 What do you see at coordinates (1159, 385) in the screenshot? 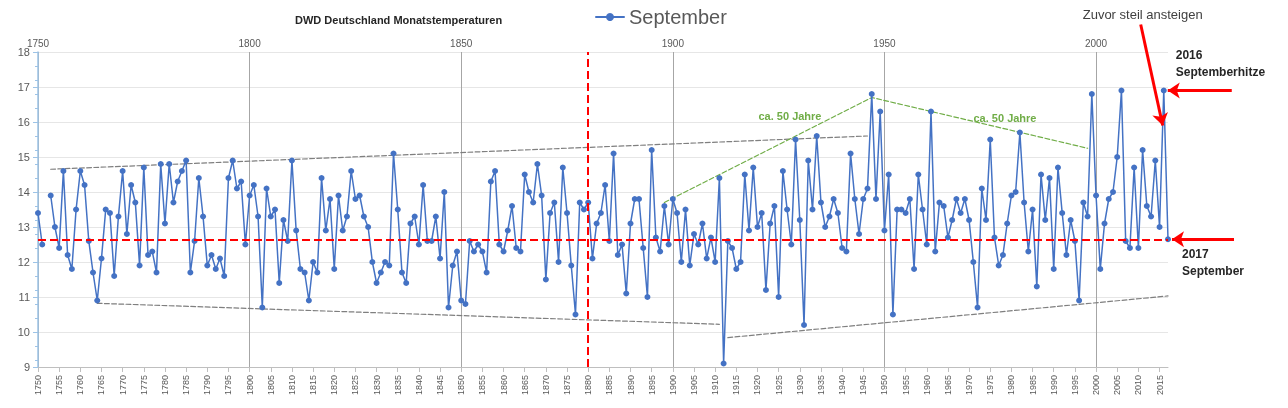
I see `x-tick-label: 2015` at bounding box center [1159, 385].